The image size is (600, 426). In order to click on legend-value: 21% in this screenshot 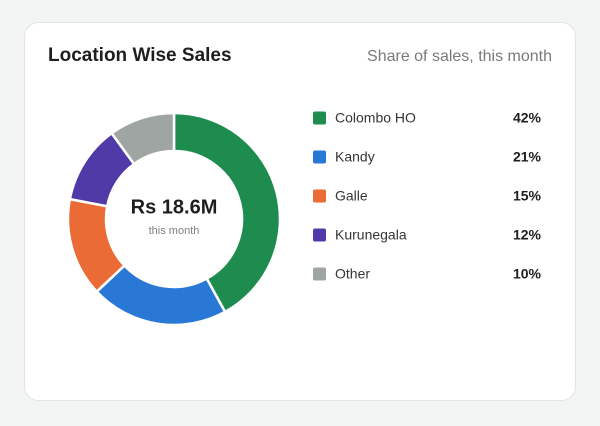, I will do `click(527, 157)`.